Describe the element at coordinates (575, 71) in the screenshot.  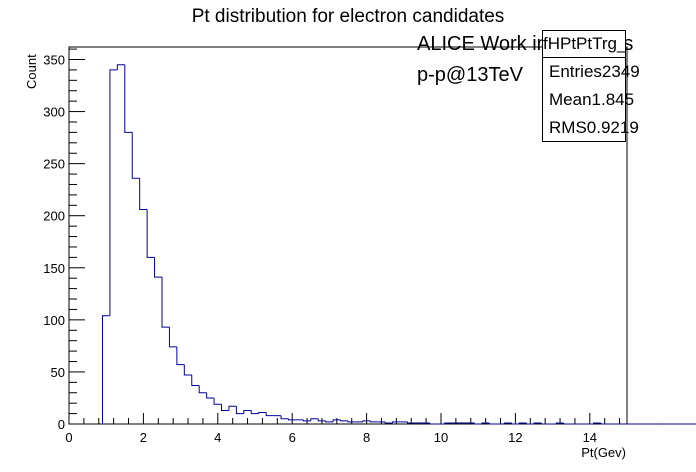
I see `stats-entries-label: Entries` at that location.